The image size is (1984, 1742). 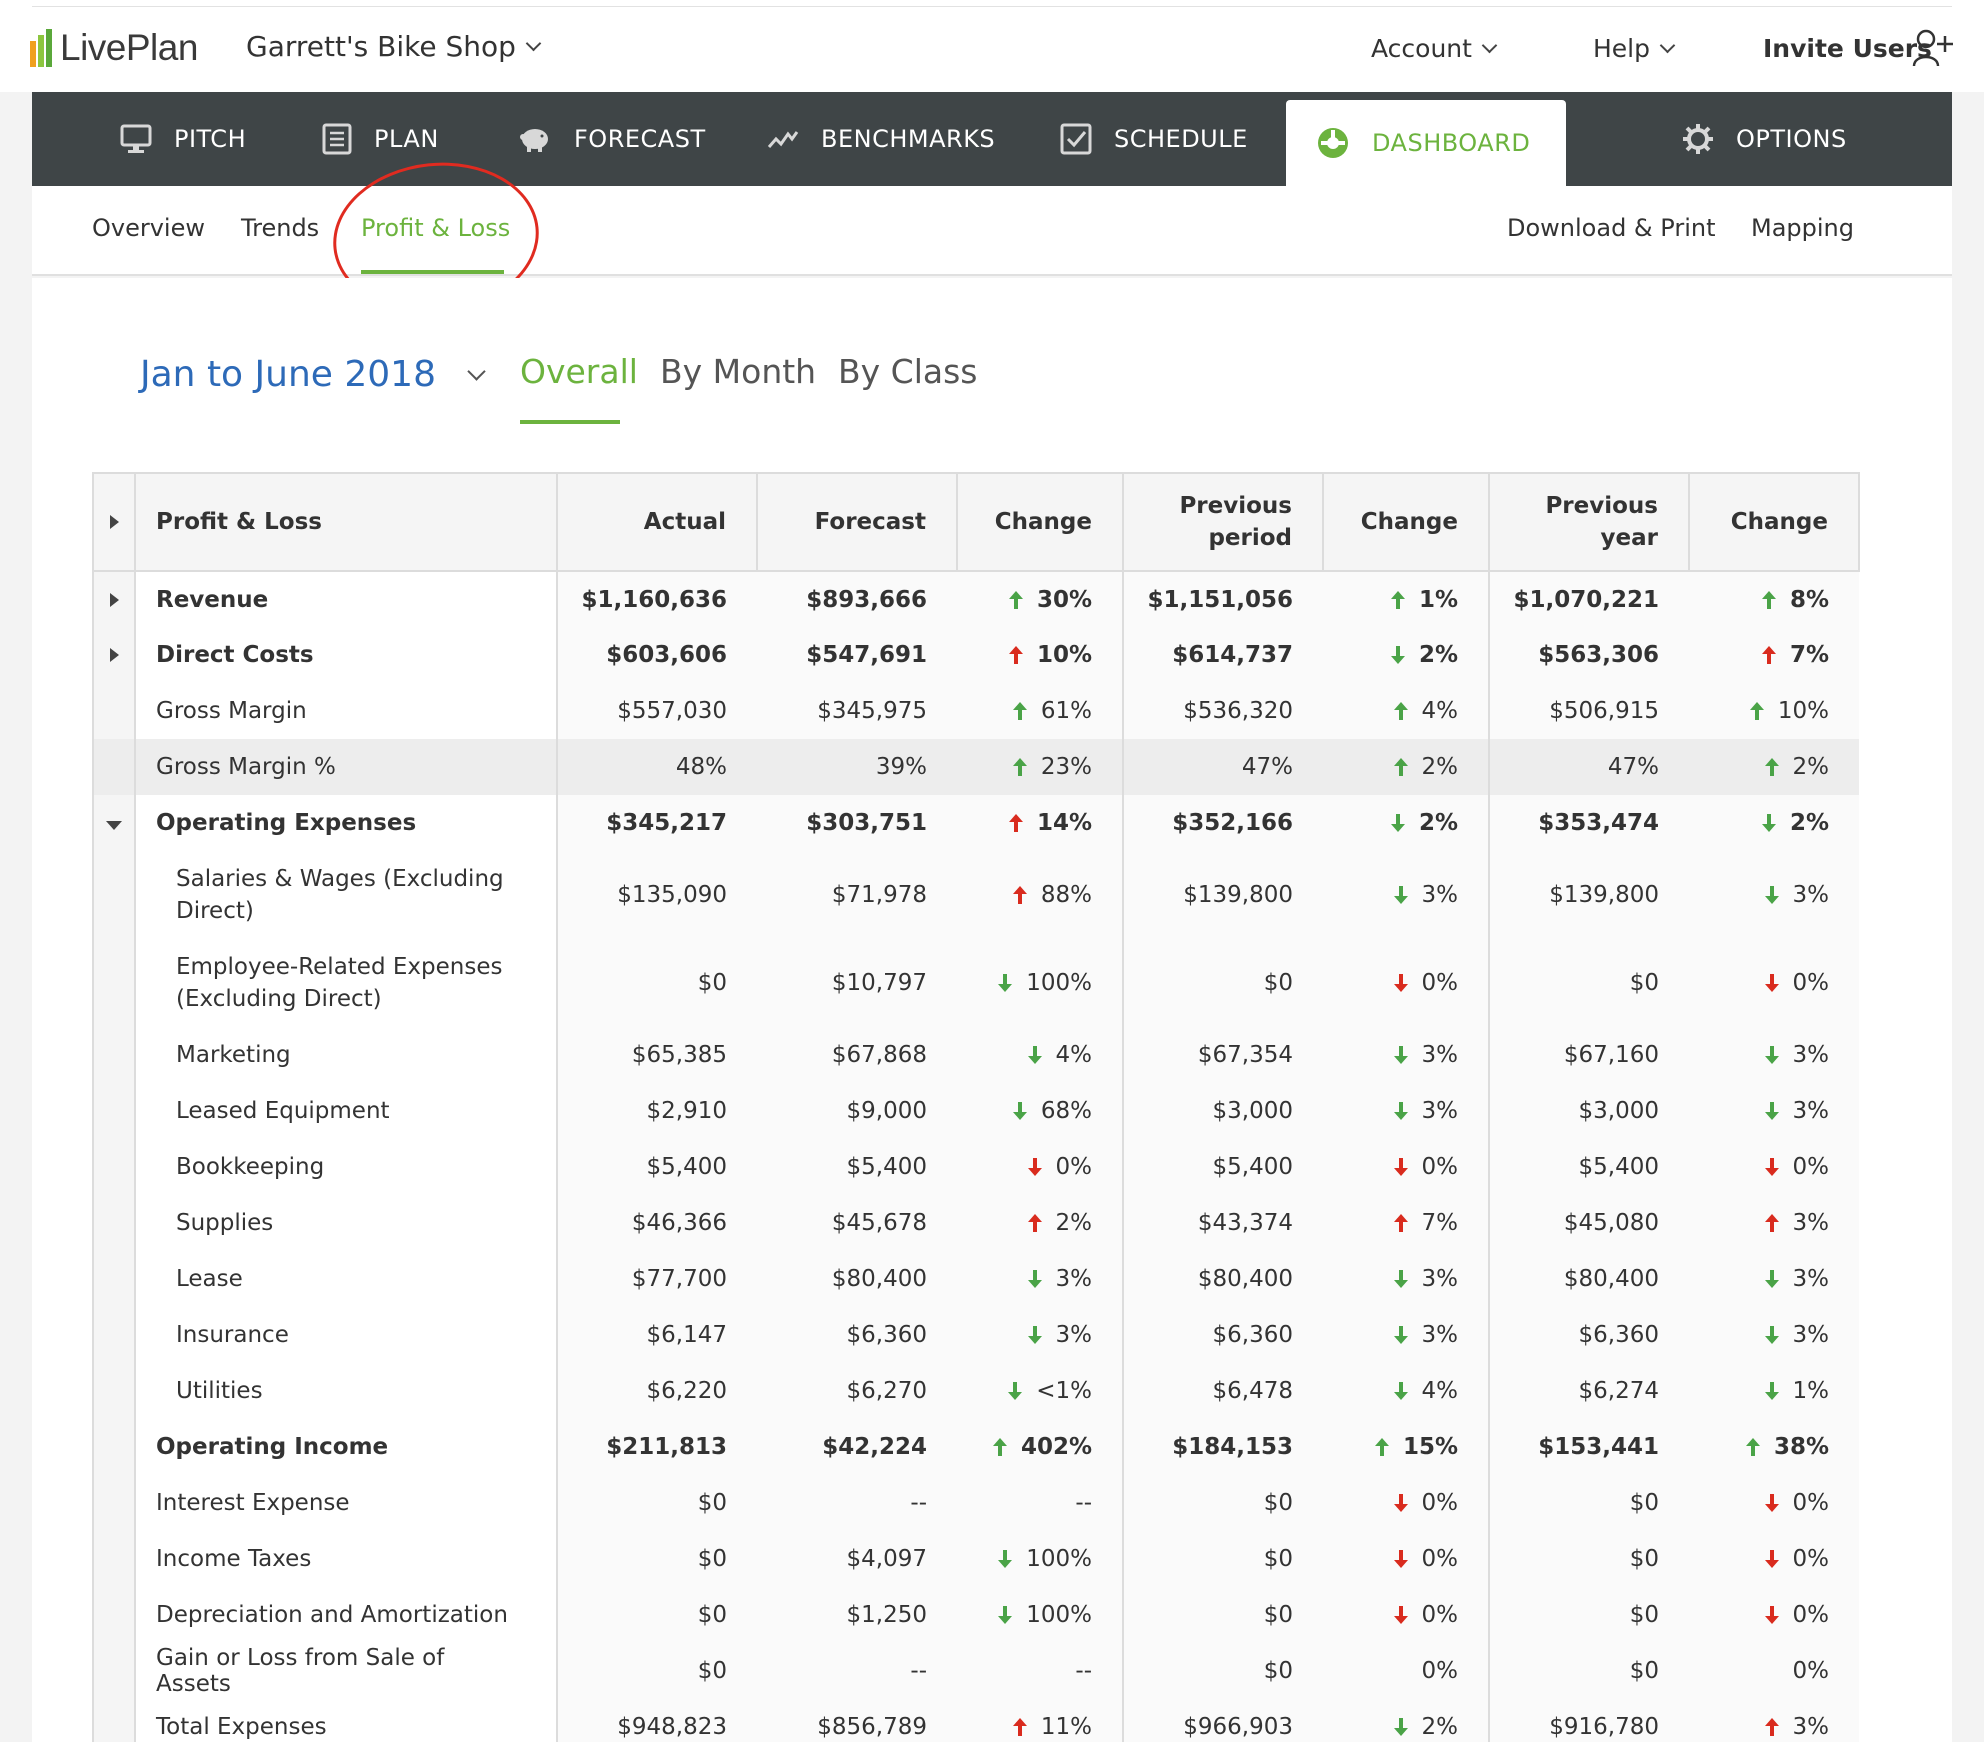 I want to click on previous-year-cell: $139,800, so click(x=1589, y=895).